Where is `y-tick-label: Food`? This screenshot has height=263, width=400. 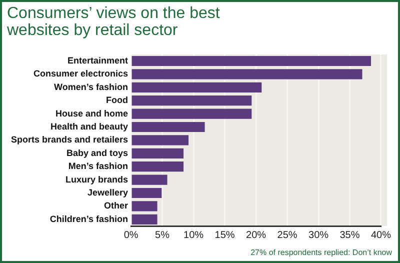
y-tick-label: Food is located at coordinates (117, 100).